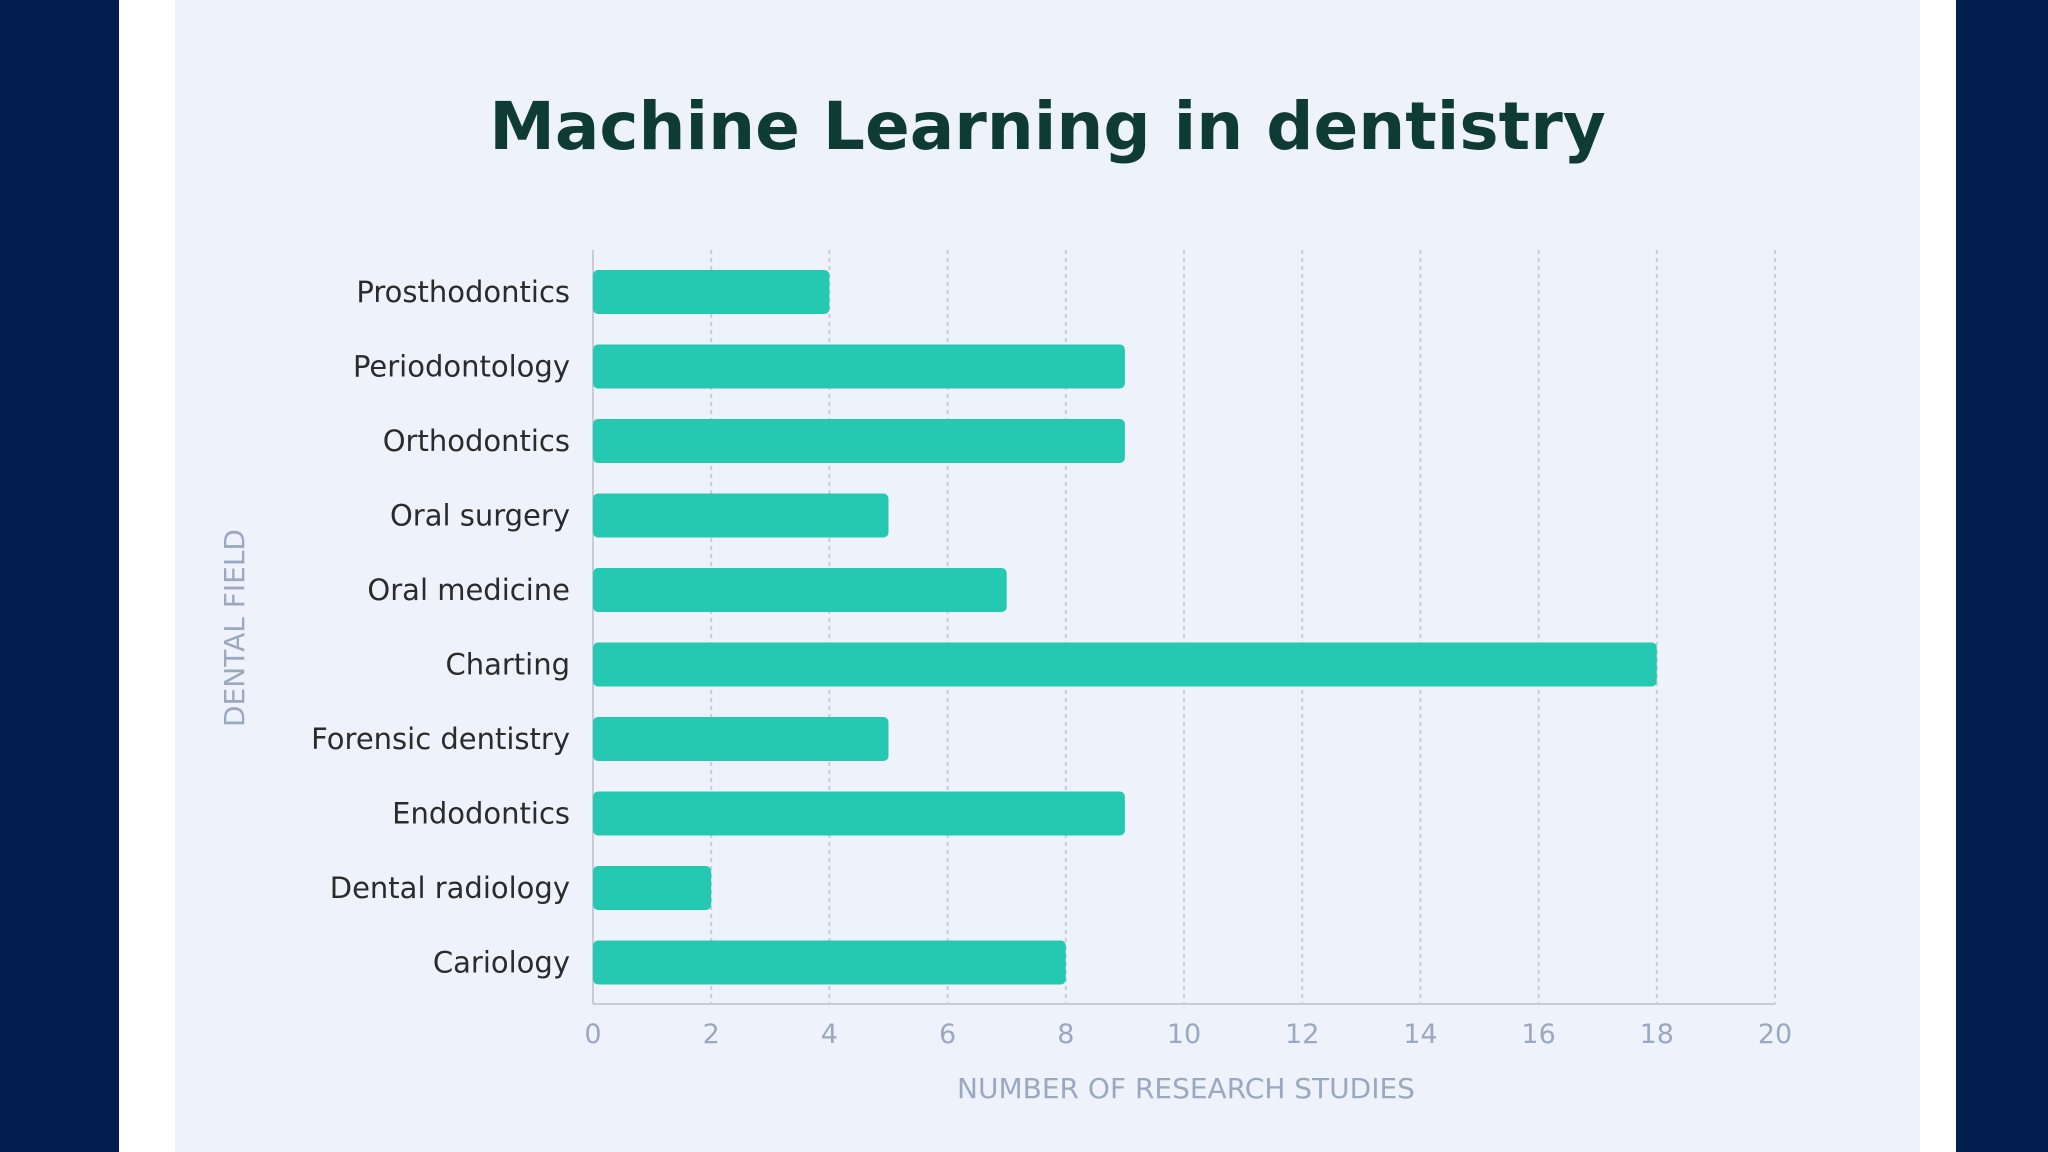 The height and width of the screenshot is (1152, 2048). Describe the element at coordinates (1184, 1034) in the screenshot. I see `x-tick-10: 10` at that location.